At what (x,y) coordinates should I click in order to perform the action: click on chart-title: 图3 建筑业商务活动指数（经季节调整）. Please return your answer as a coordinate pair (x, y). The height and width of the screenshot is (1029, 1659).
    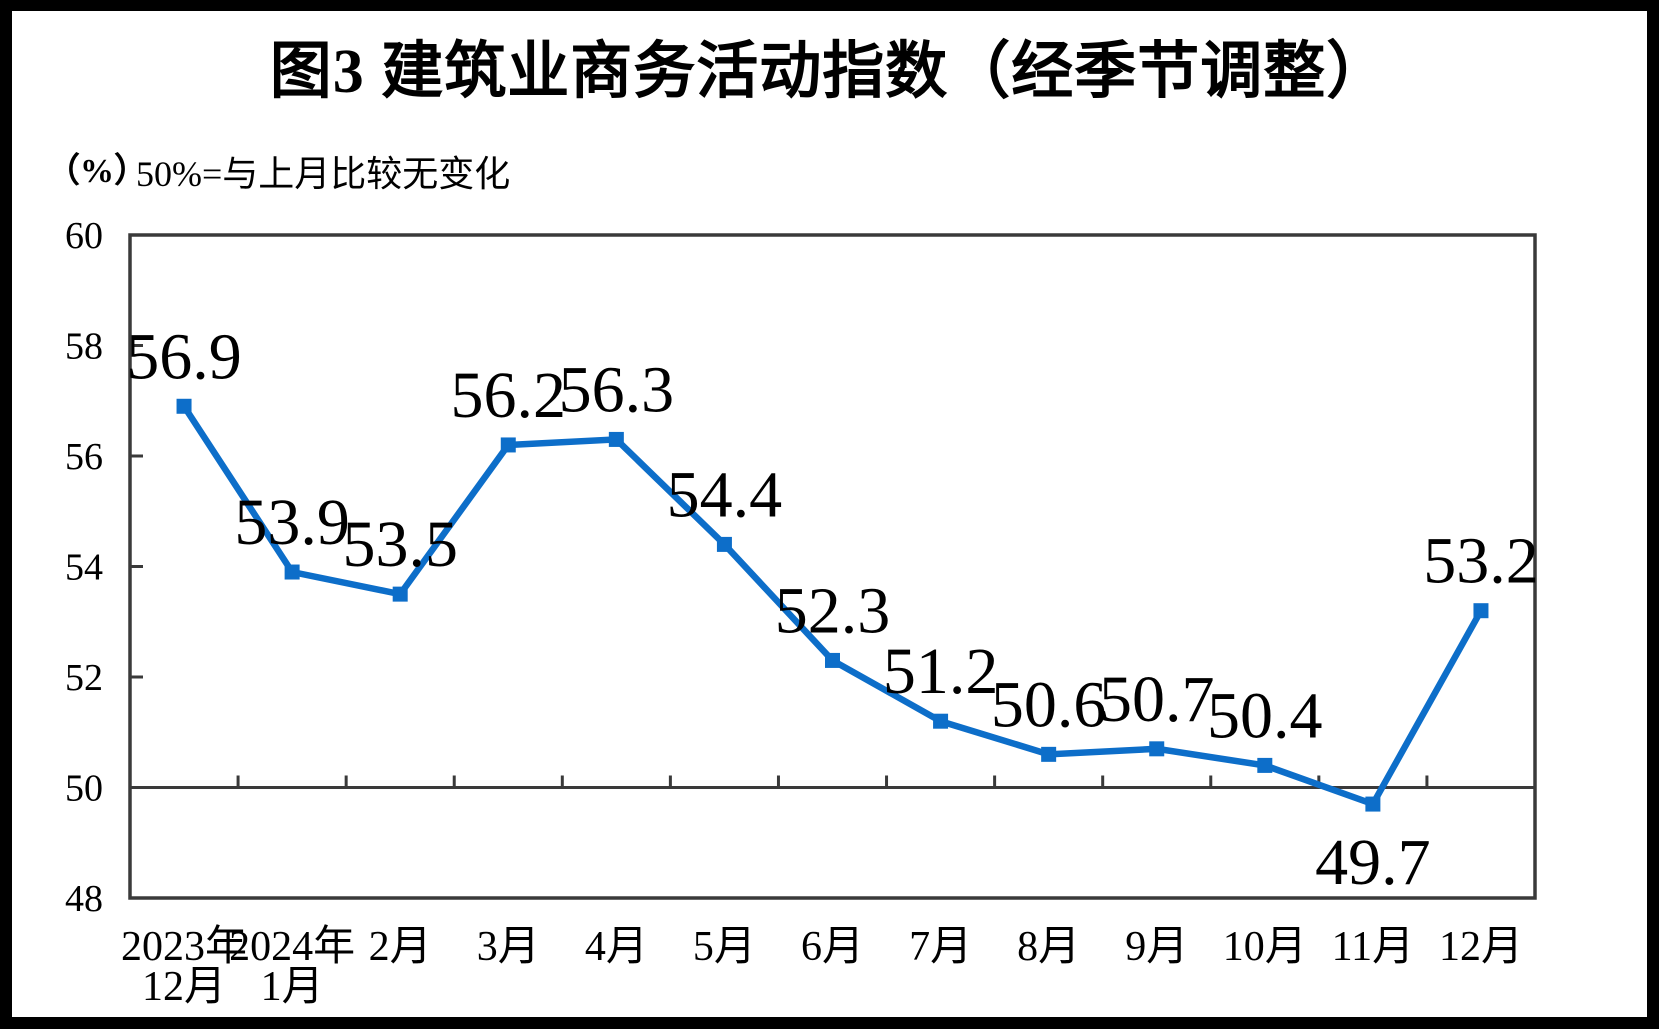
    Looking at the image, I should click on (829, 72).